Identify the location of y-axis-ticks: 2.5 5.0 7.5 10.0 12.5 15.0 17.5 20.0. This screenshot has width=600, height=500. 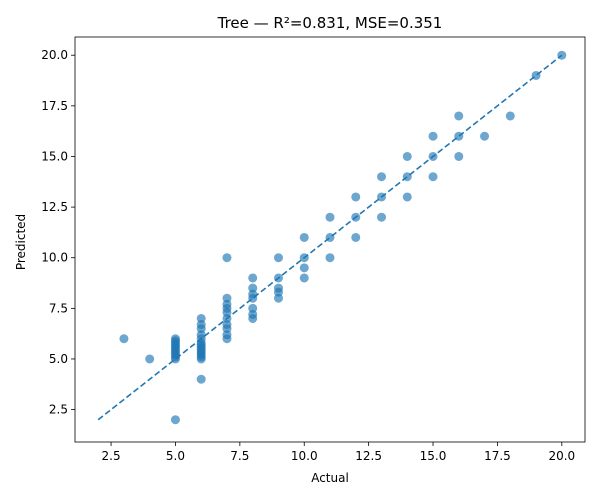
(58, 232).